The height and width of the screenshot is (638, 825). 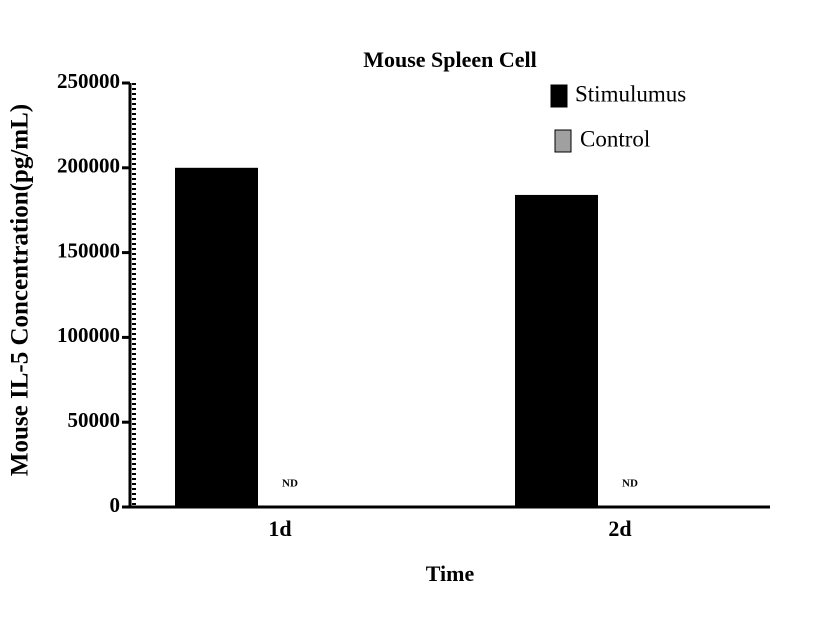 What do you see at coordinates (88, 335) in the screenshot?
I see `y-tick-label: 100000` at bounding box center [88, 335].